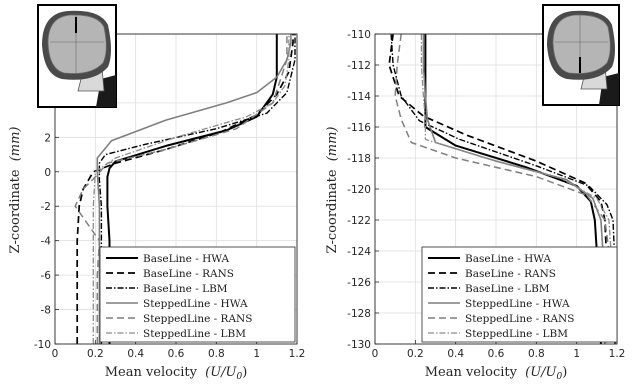 The height and width of the screenshot is (385, 632). Describe the element at coordinates (359, 283) in the screenshot. I see `right-y-tick-label: -126` at that location.